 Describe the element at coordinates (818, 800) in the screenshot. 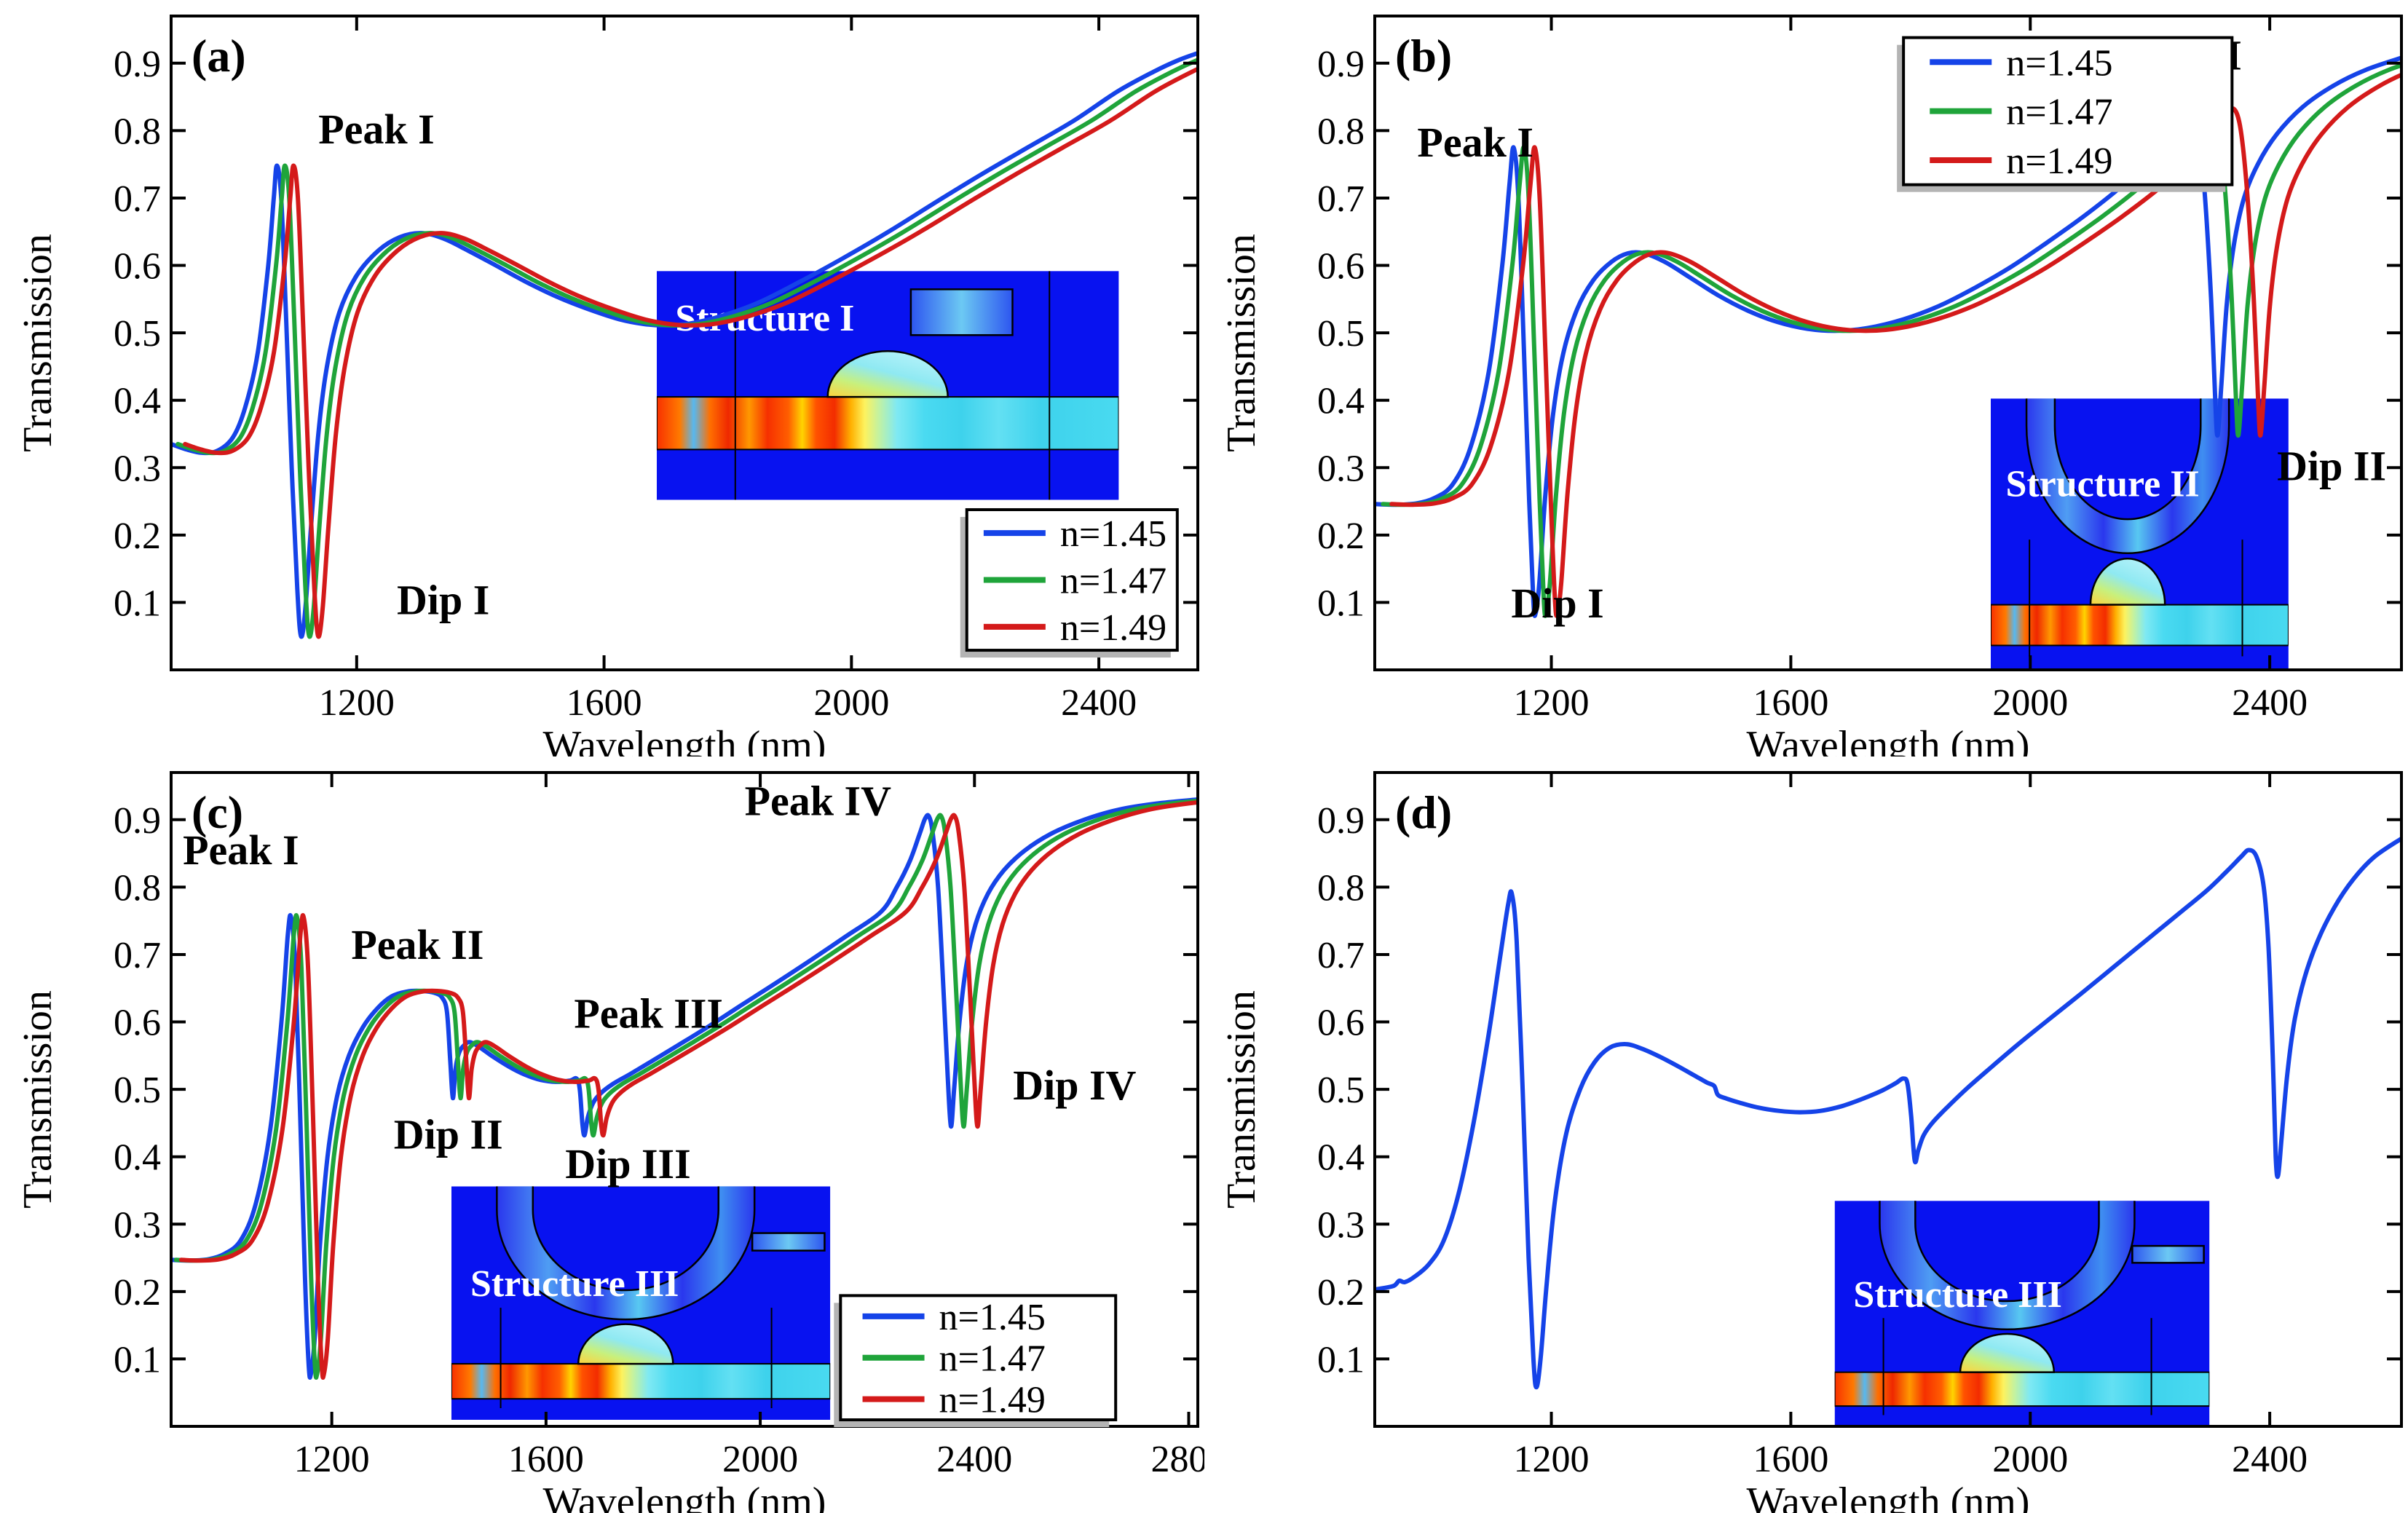

I see `annotation: Peak IV` at that location.